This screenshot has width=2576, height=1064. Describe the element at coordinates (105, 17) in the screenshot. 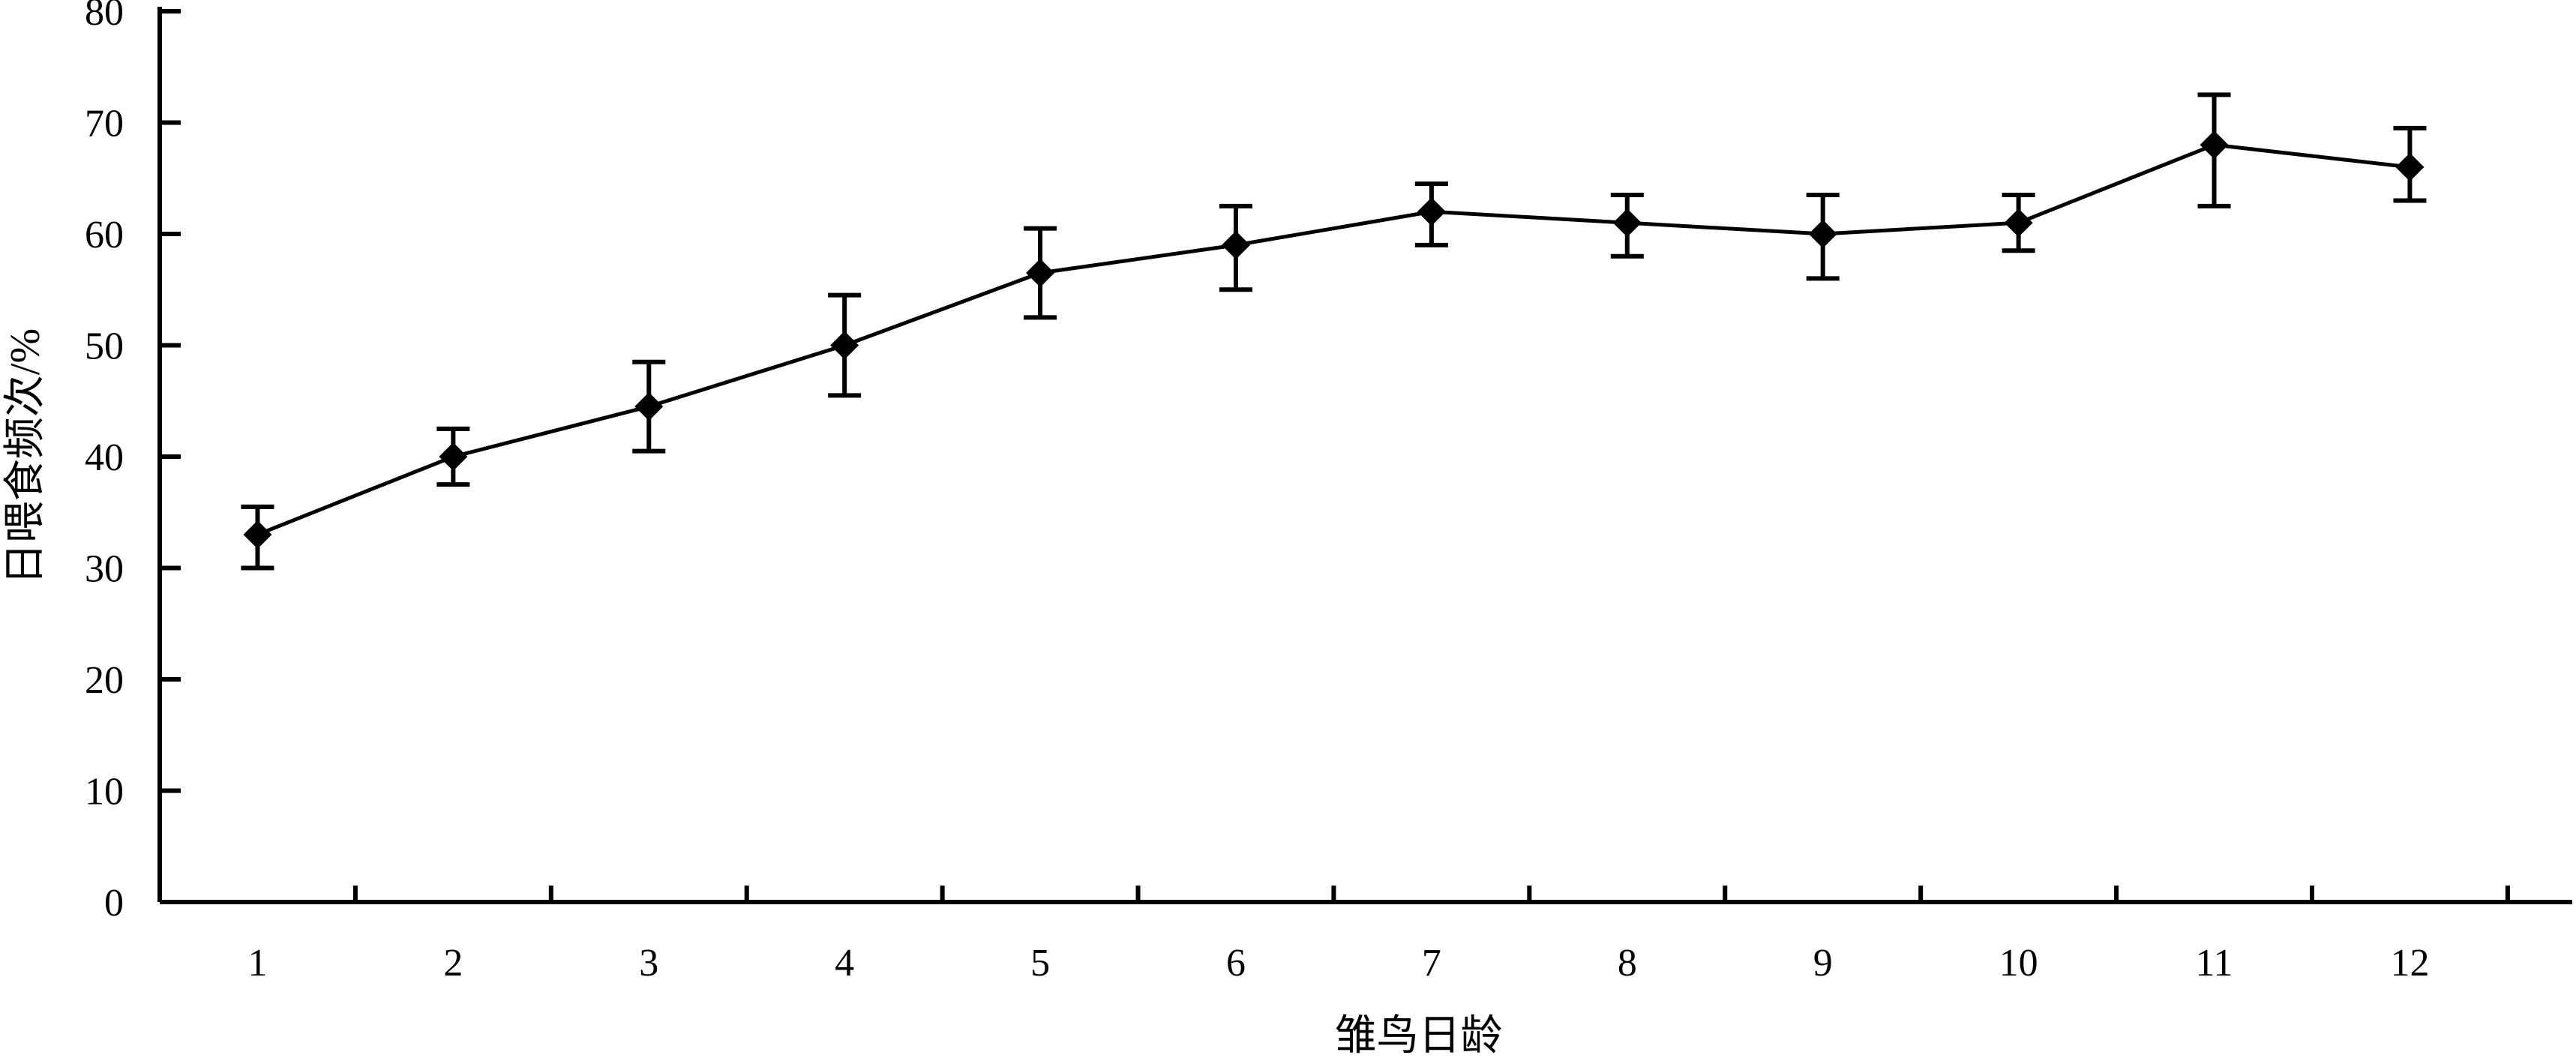

I see `y-tick-label: 80` at that location.